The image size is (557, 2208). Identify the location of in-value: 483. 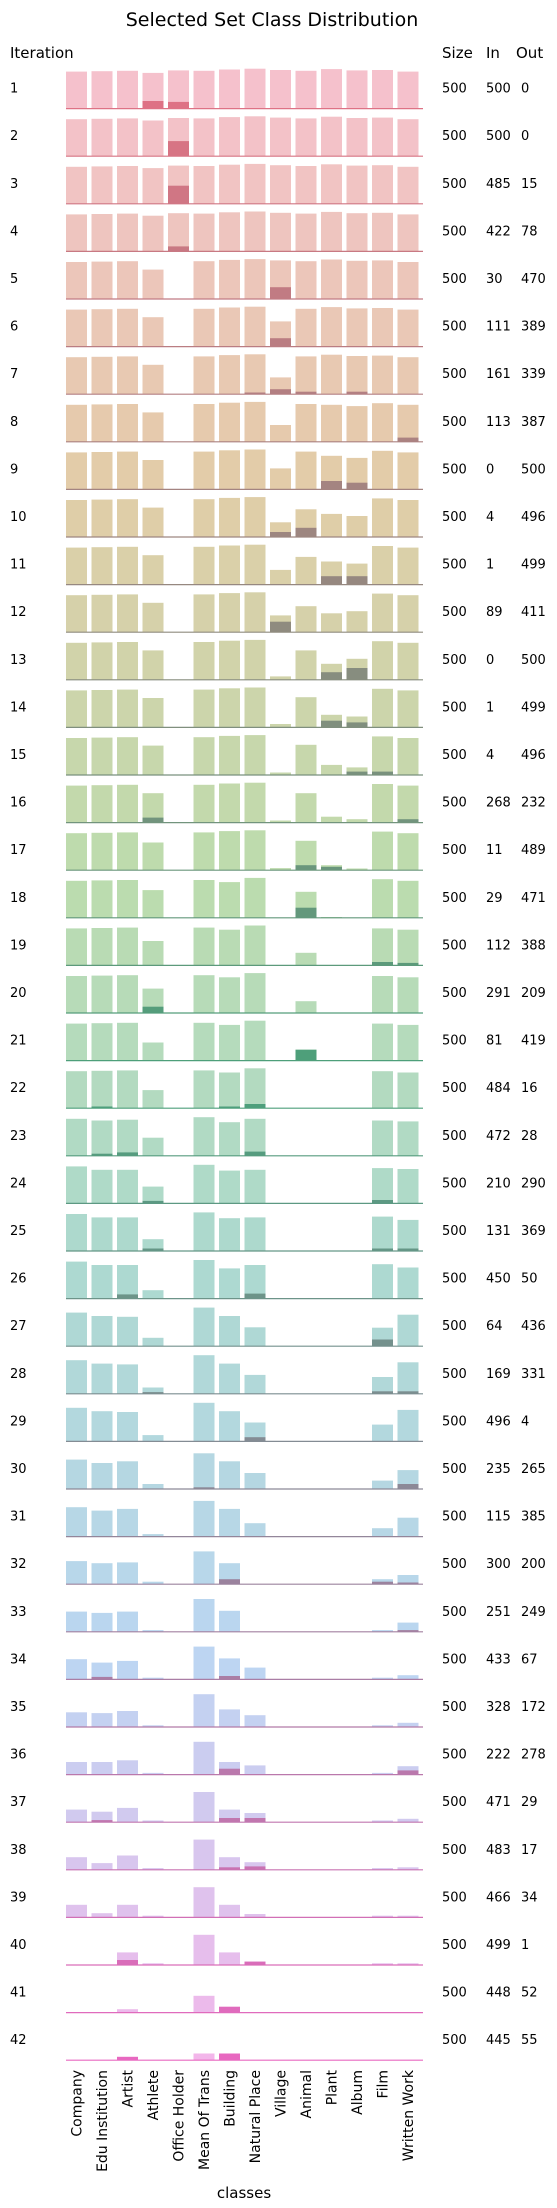
(498, 1850).